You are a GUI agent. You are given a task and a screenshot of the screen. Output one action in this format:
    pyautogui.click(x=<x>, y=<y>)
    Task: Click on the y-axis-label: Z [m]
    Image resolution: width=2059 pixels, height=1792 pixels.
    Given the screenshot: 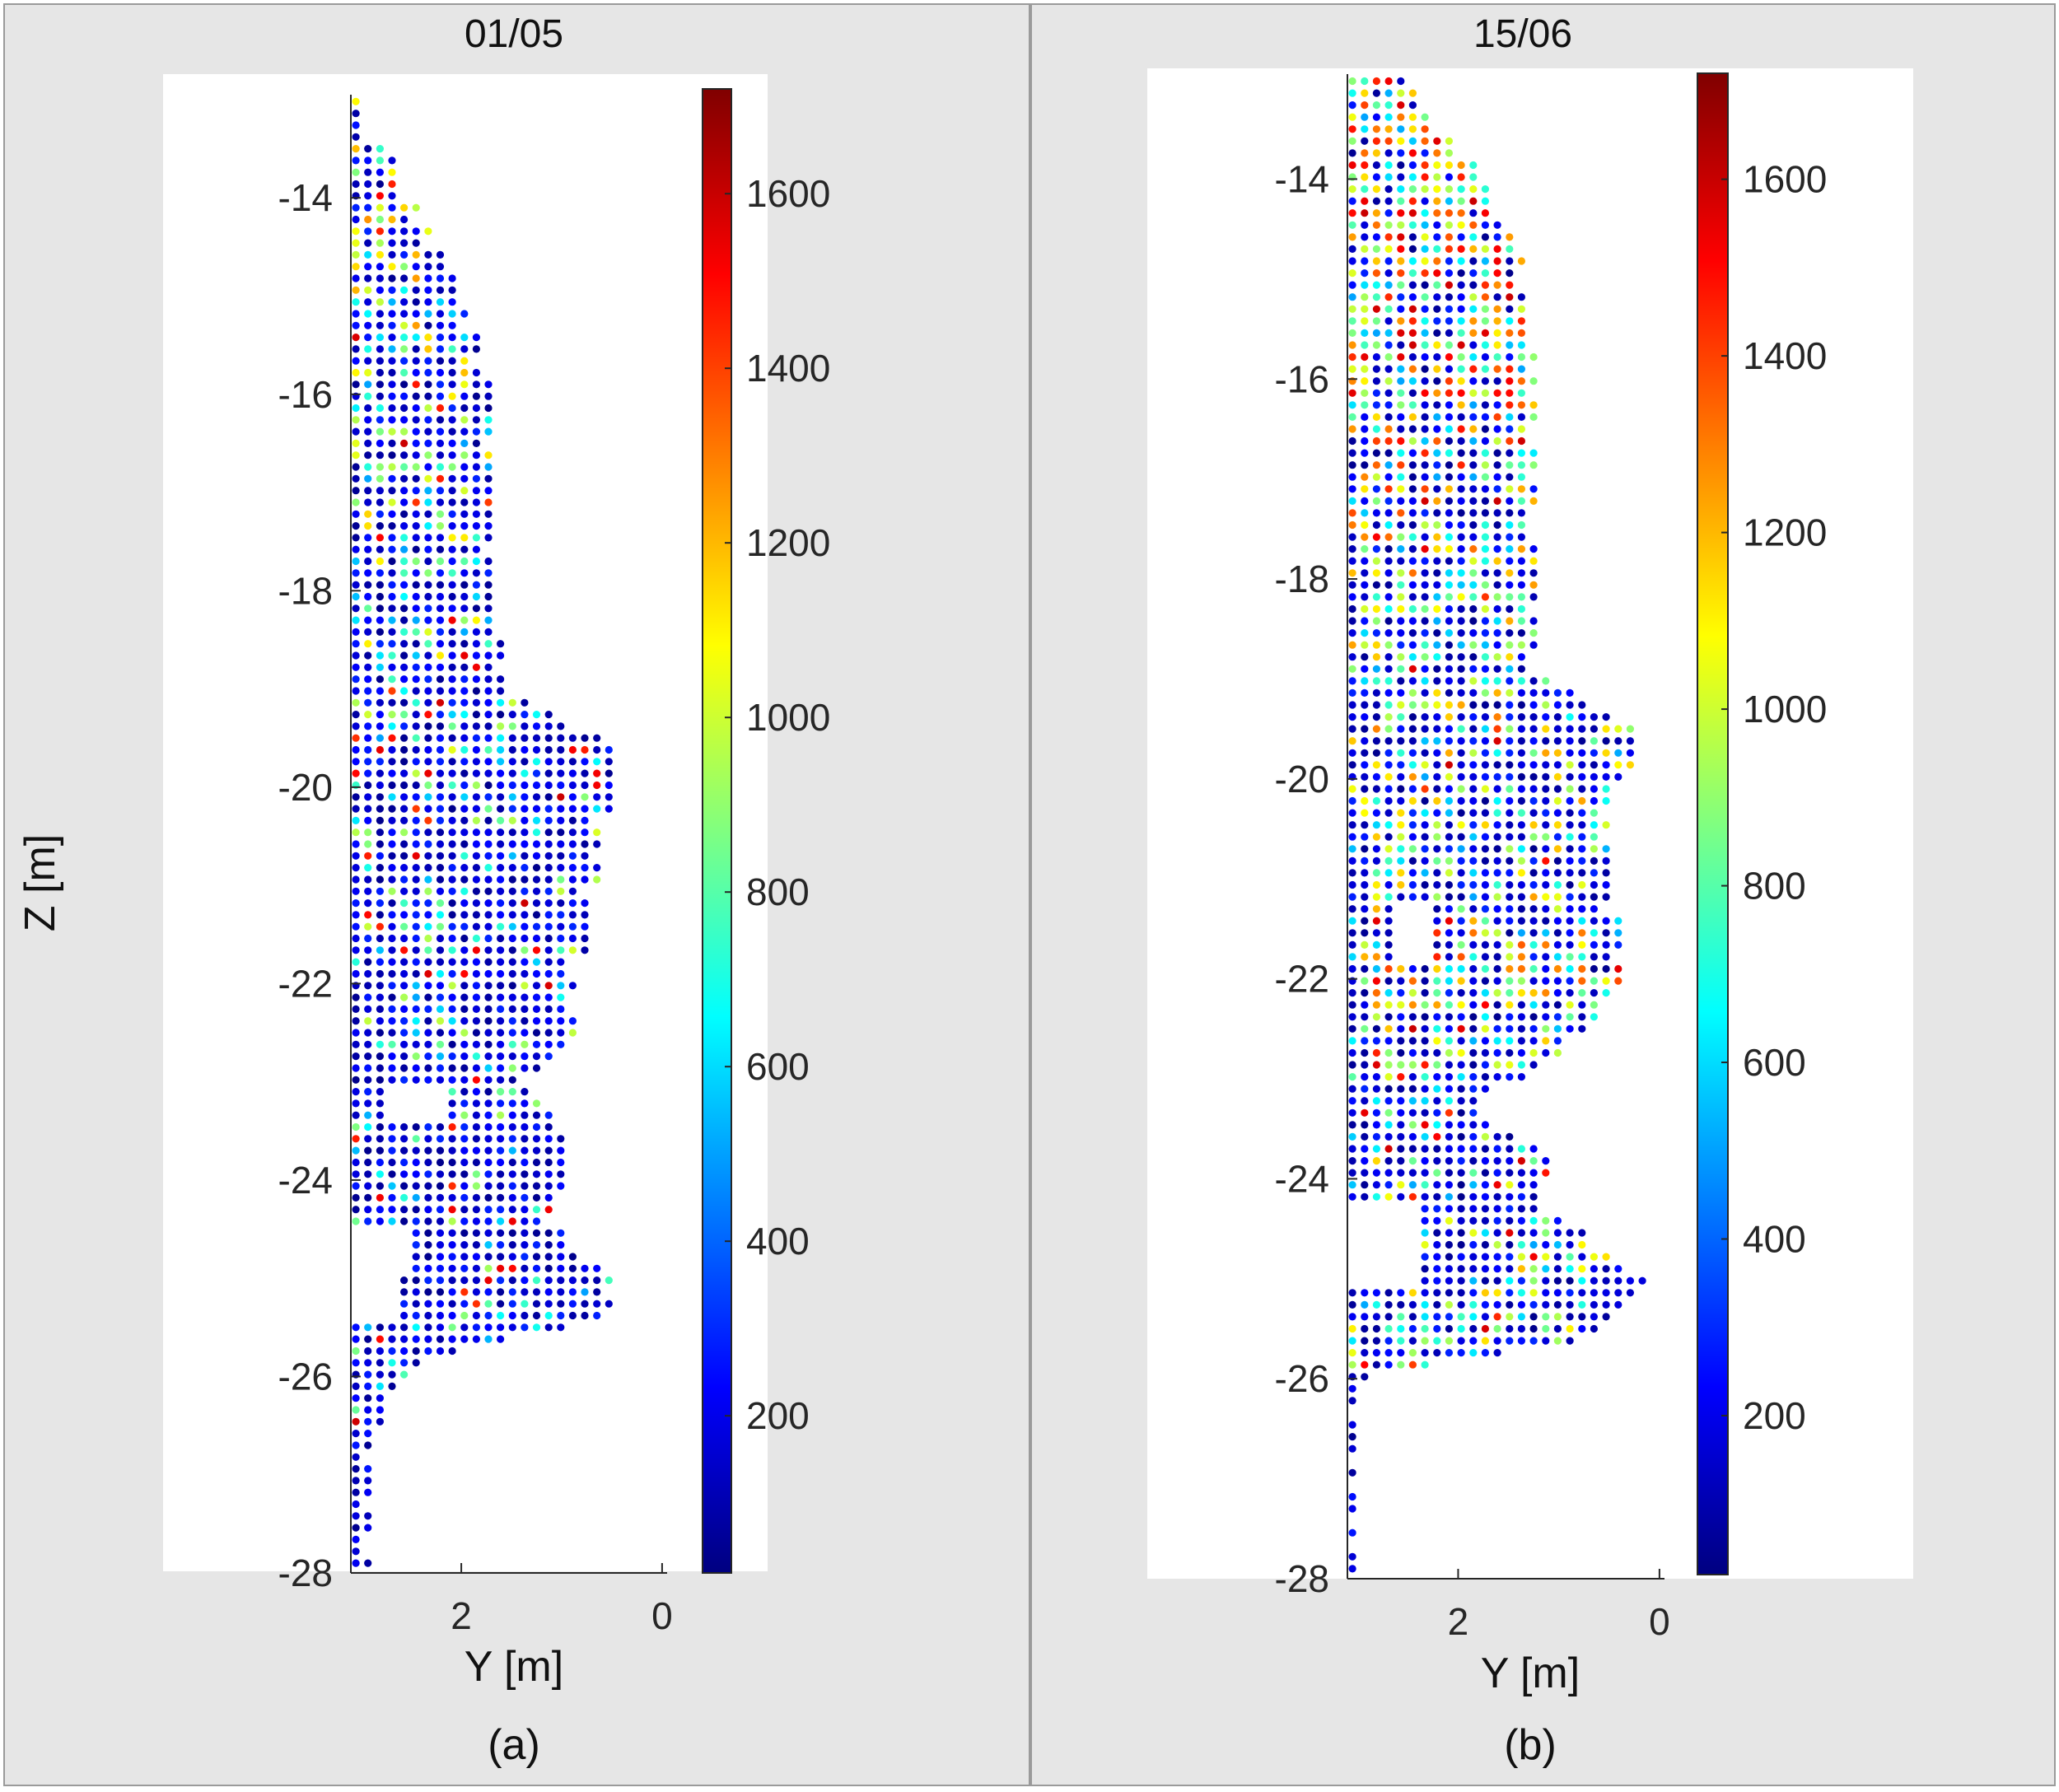 What is the action you would take?
    pyautogui.click(x=40, y=882)
    